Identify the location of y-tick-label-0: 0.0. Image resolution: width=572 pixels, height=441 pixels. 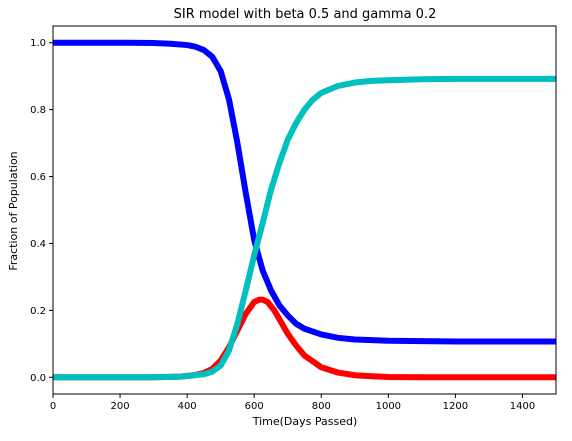
(38, 378).